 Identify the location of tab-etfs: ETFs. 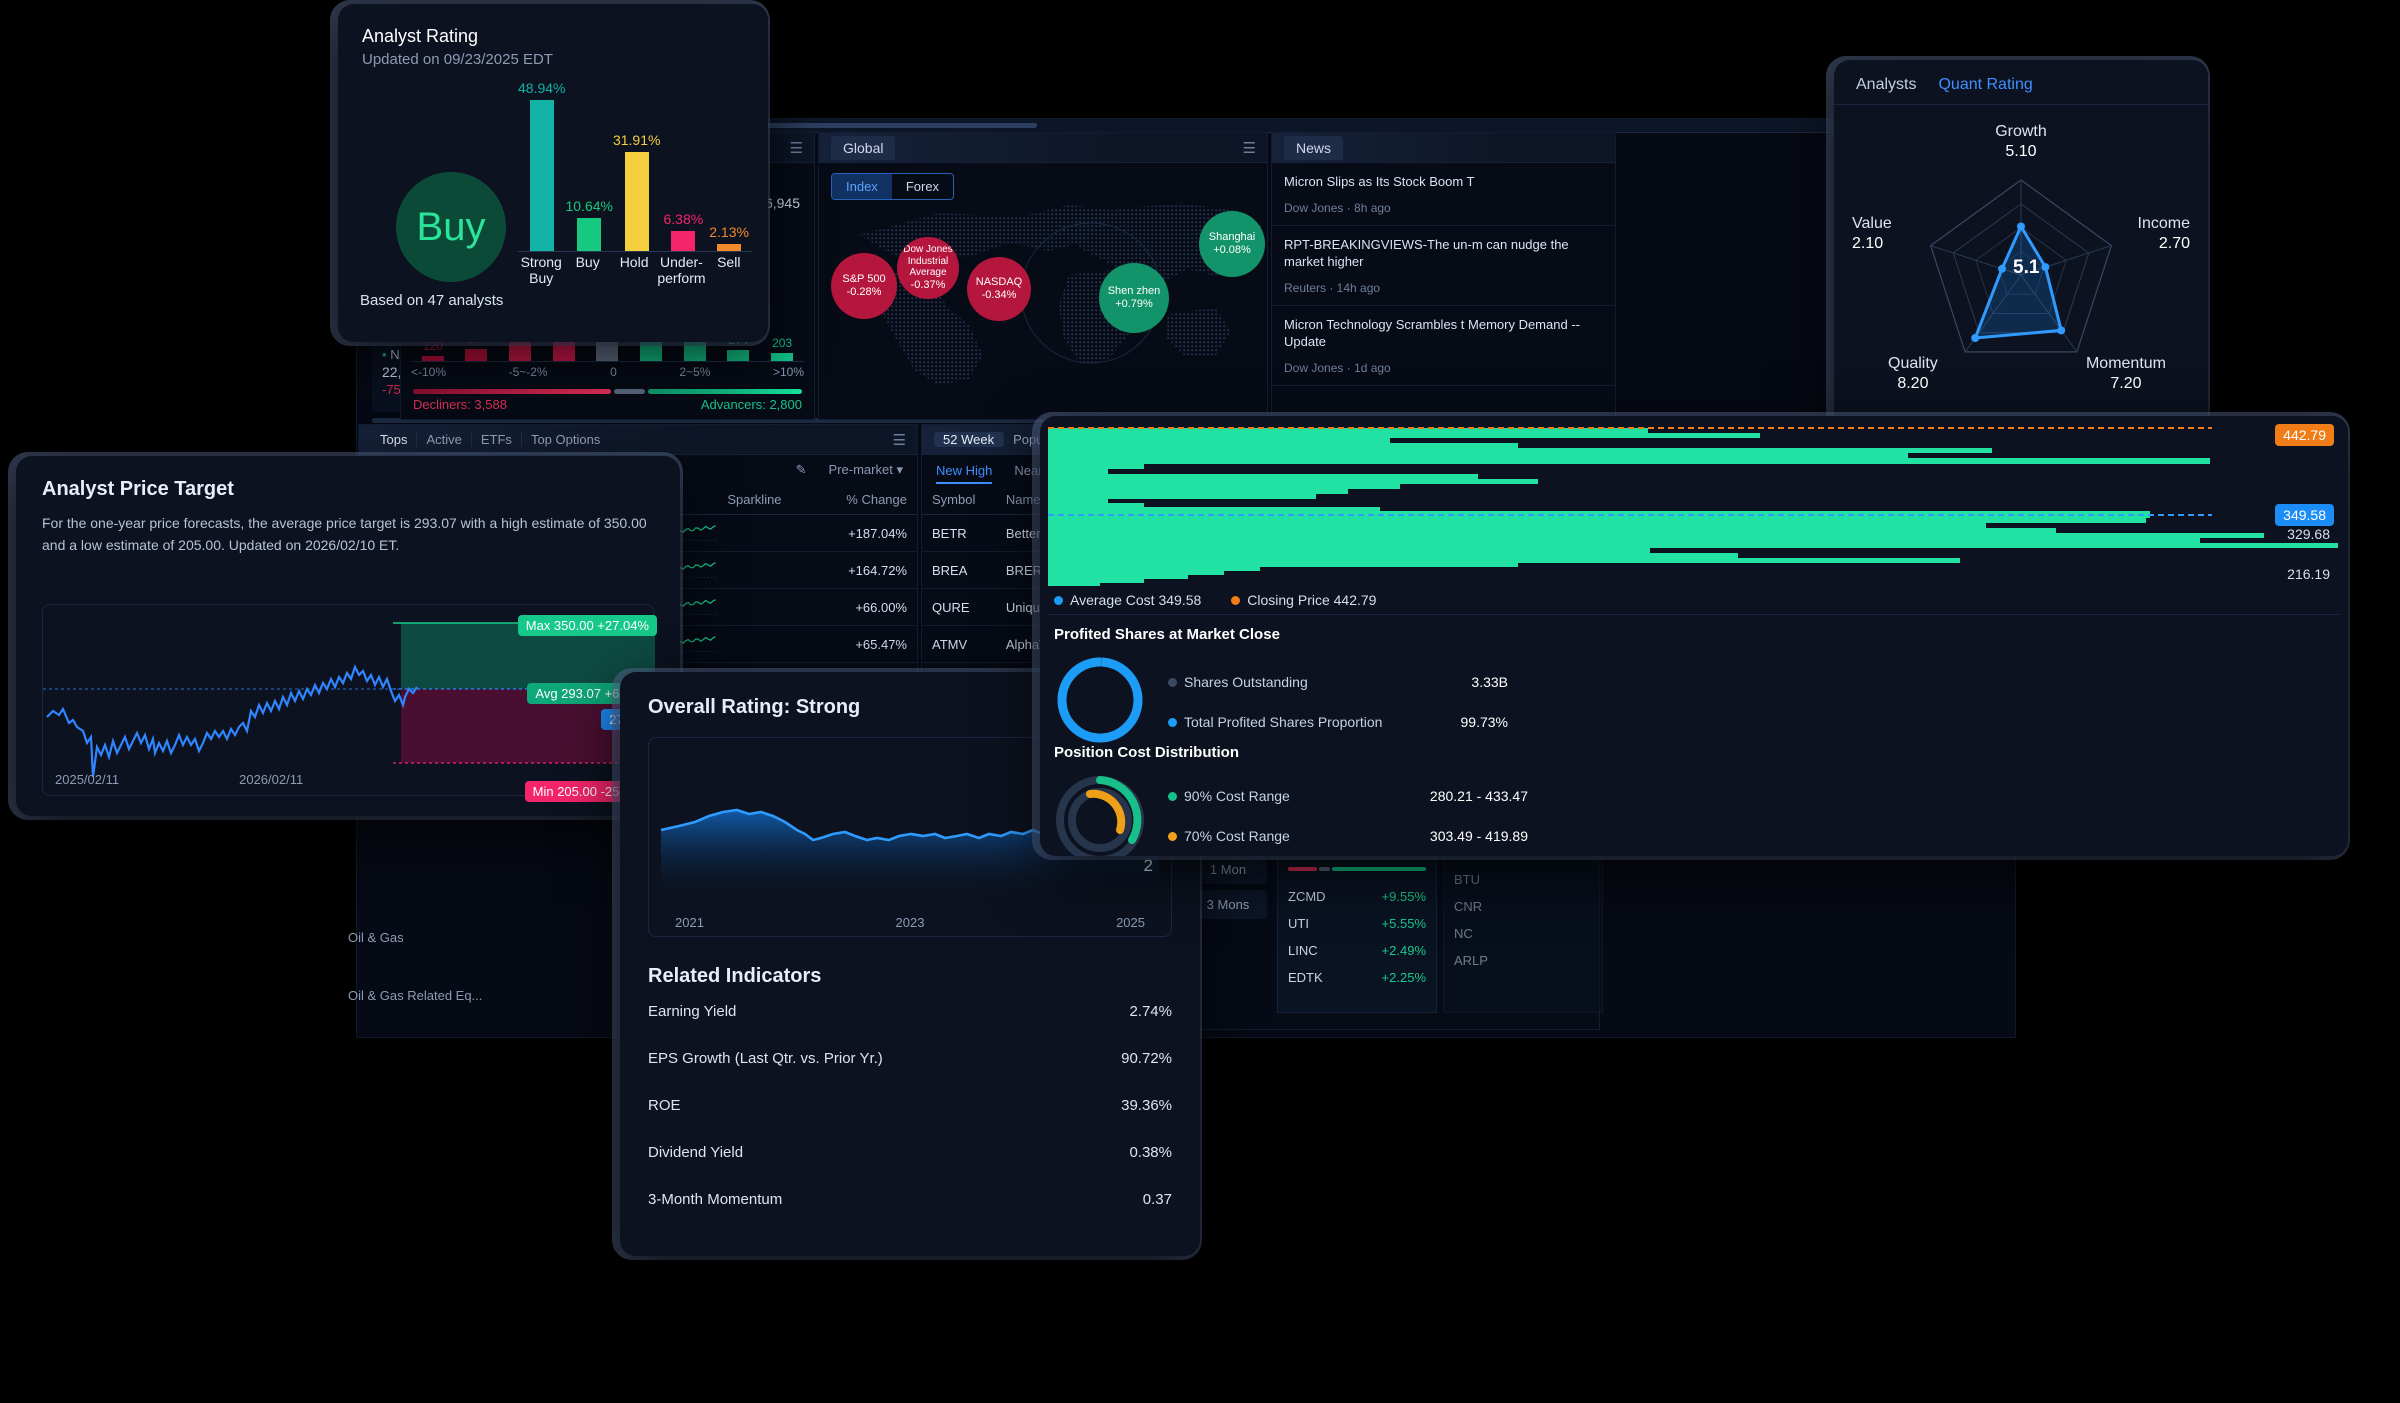
(497, 439).